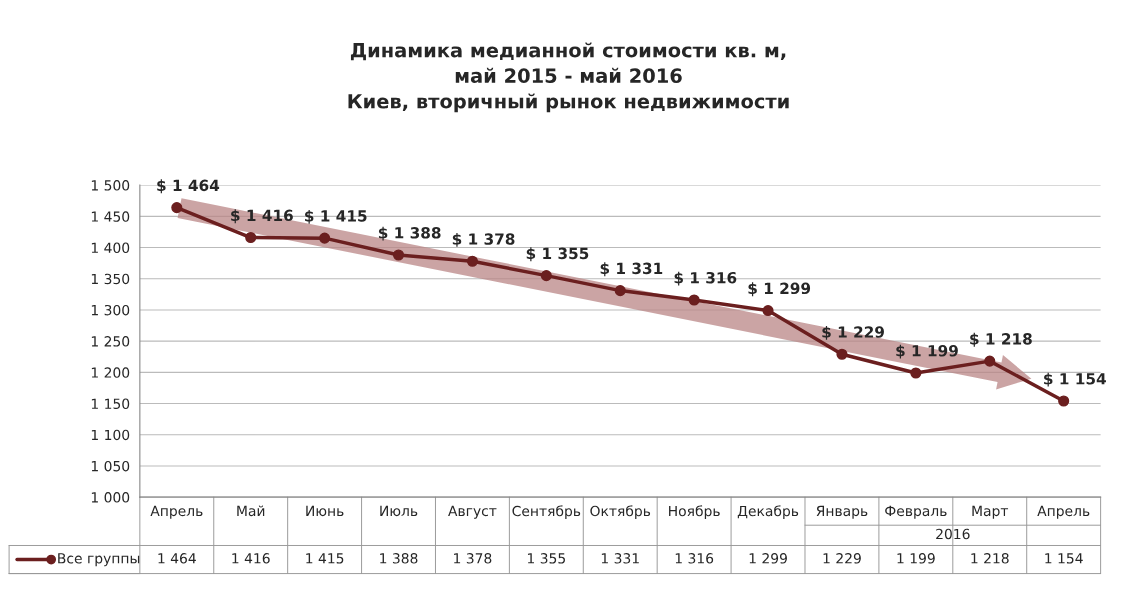 This screenshot has height=607, width=1137. Describe the element at coordinates (483, 239) in the screenshot. I see `data-label: $ 1 378` at that location.